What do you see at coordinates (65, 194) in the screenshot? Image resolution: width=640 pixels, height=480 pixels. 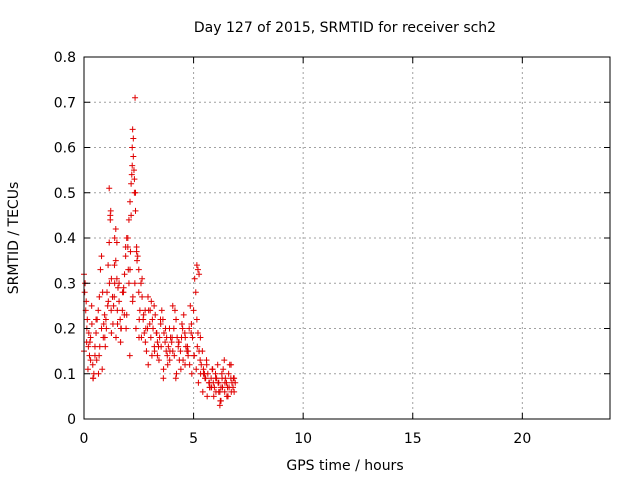 I see `y-tick-label: 0.5` at bounding box center [65, 194].